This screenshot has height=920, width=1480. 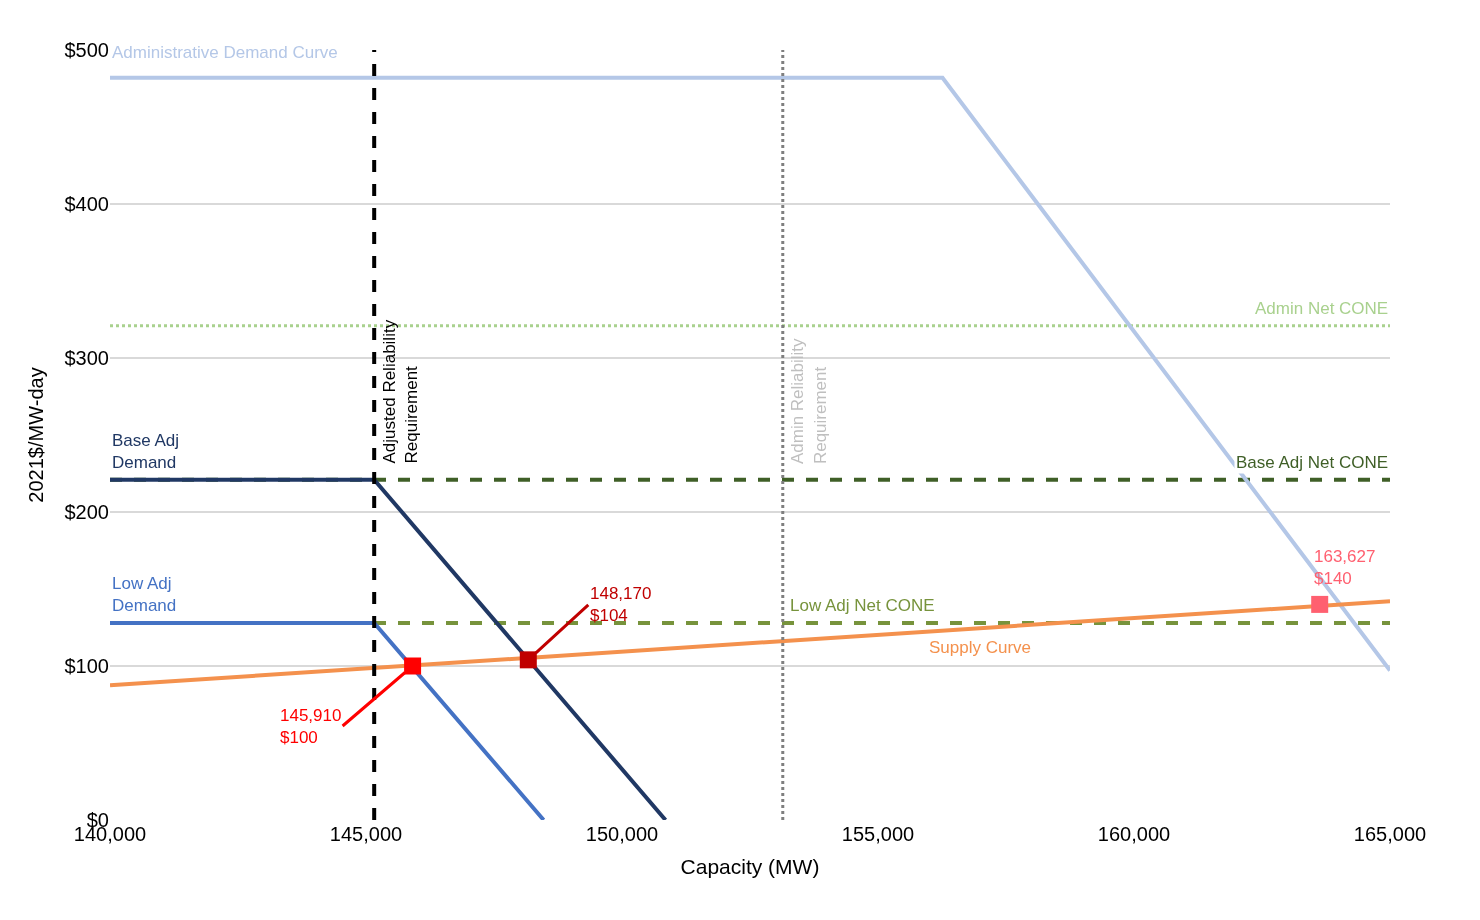 What do you see at coordinates (1345, 568) in the screenshot?
I see `annotation: 163,627 $140` at bounding box center [1345, 568].